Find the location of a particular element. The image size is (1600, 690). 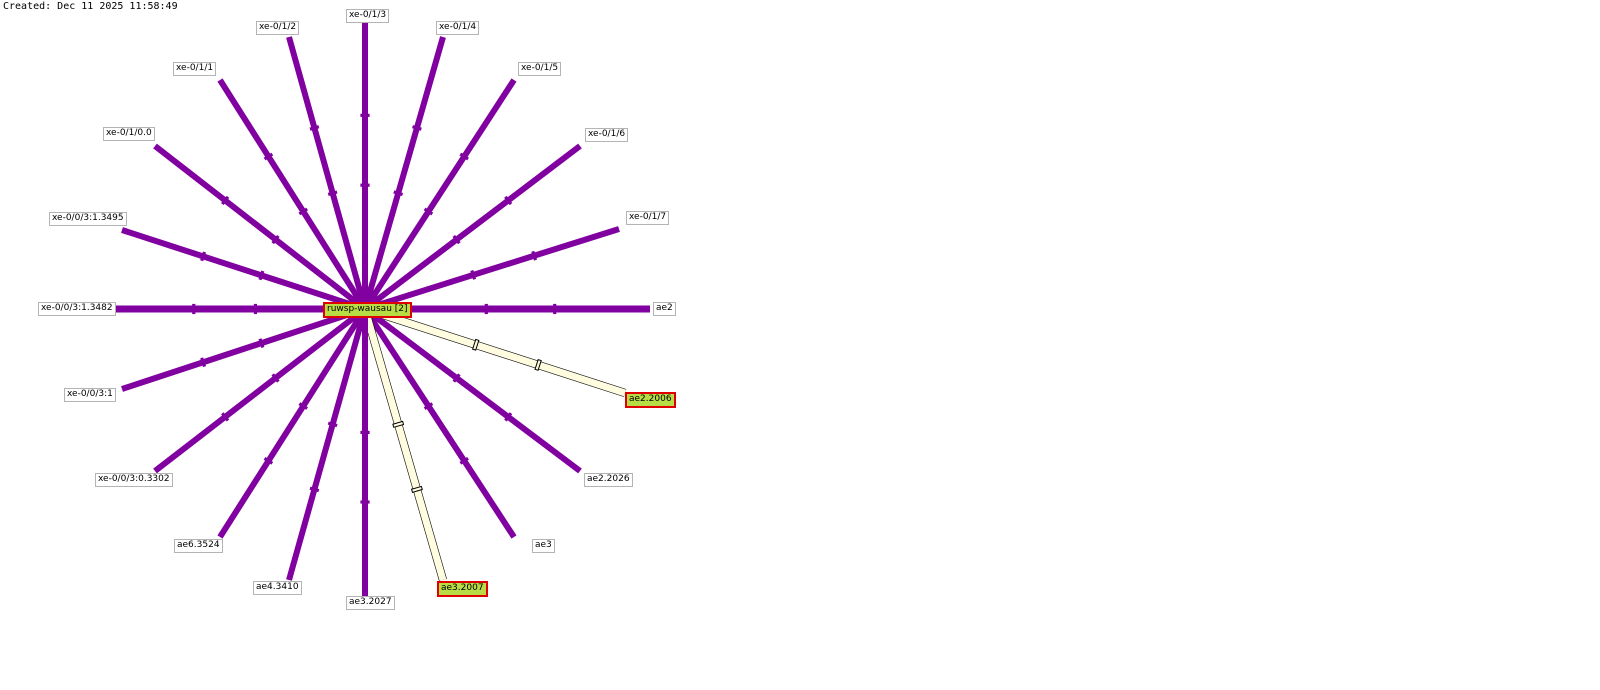

link-ae3-2007-label: ae3.2007 is located at coordinates (462, 589).